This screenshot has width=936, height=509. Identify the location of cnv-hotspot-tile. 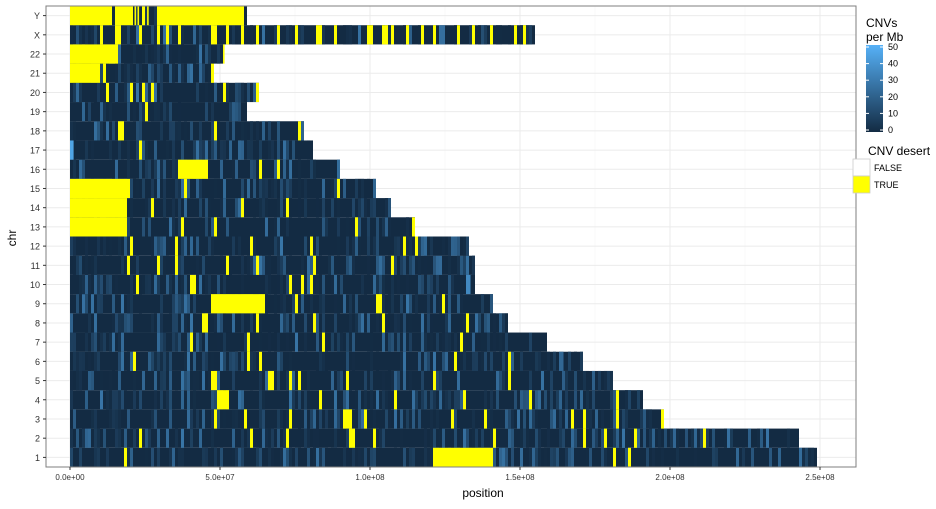
(72, 150).